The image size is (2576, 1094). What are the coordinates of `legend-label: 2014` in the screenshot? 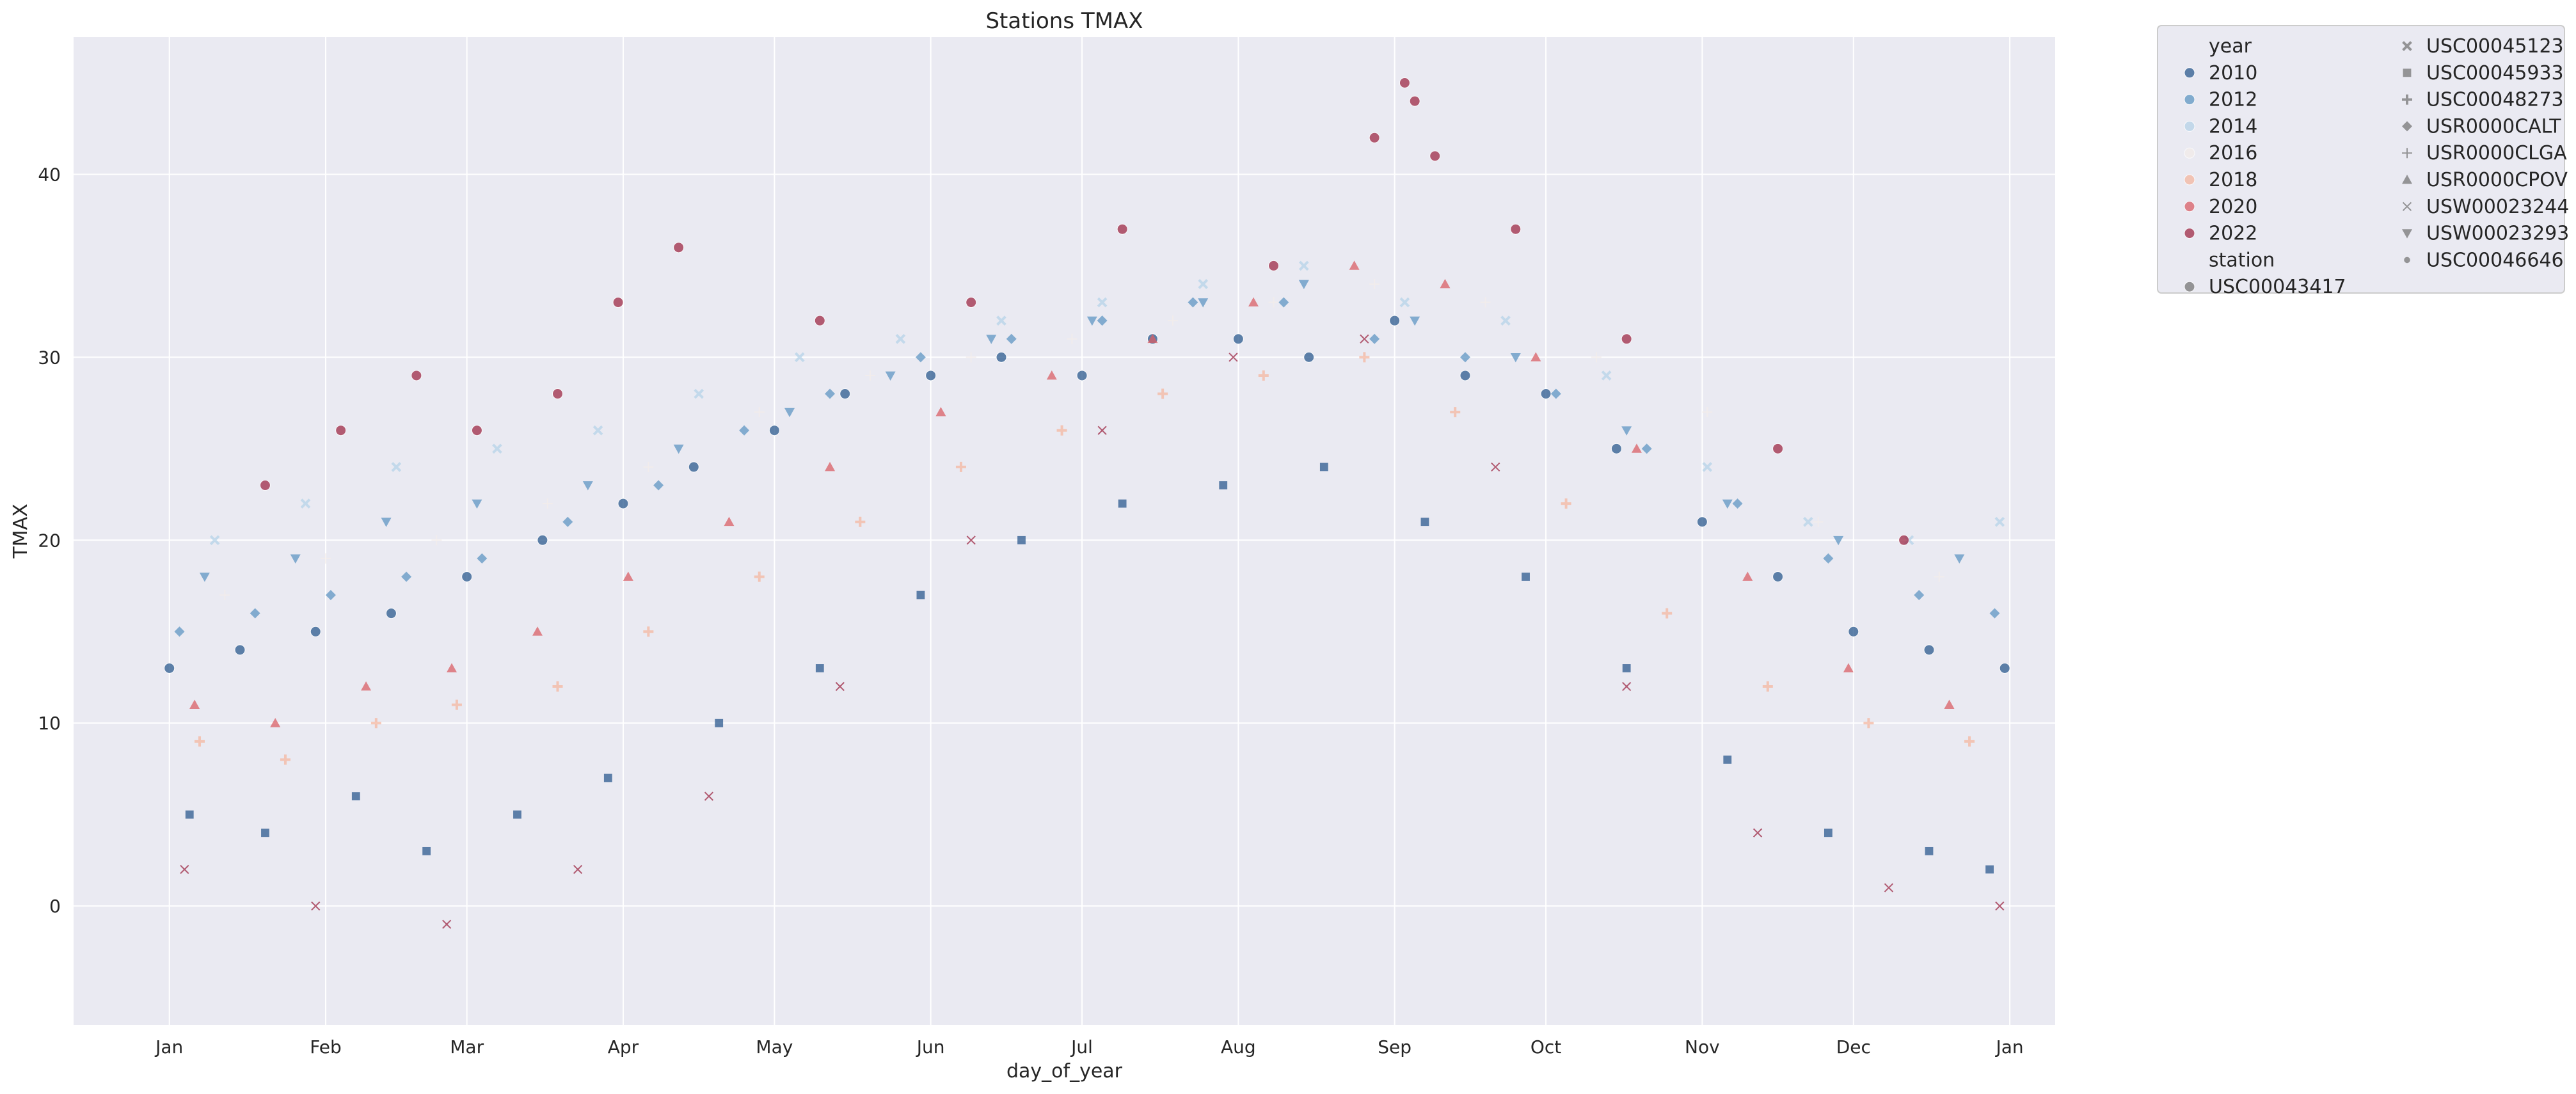 It's located at (2233, 126).